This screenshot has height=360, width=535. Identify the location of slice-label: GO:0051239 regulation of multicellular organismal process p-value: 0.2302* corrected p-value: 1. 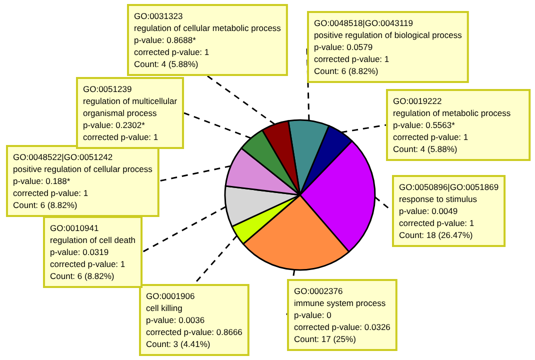
(130, 113).